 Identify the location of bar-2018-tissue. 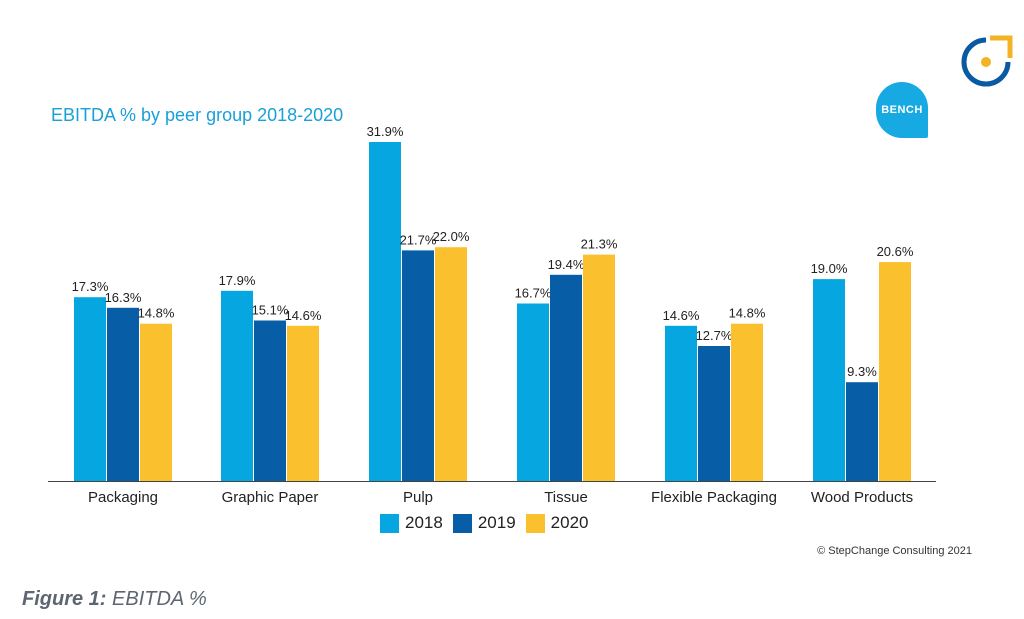
(533, 392).